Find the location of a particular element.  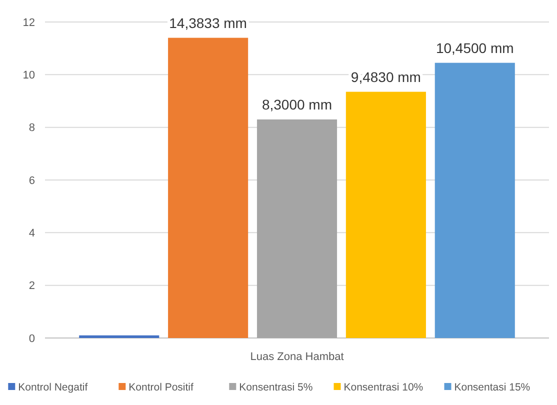

data-label: 14,3833 mm is located at coordinates (208, 22).